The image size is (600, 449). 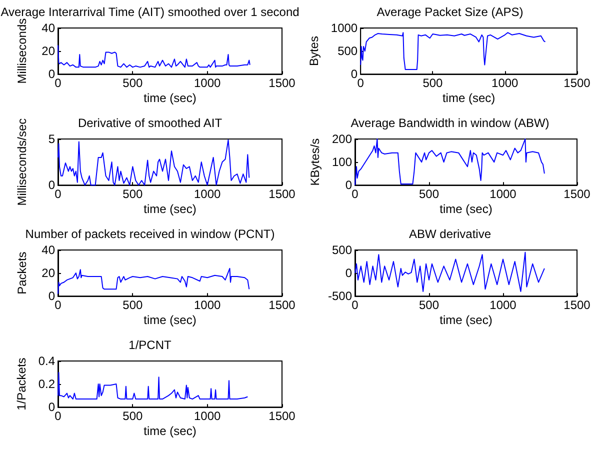 I want to click on y-axis-title: Milliseconds/sec, so click(x=22, y=162).